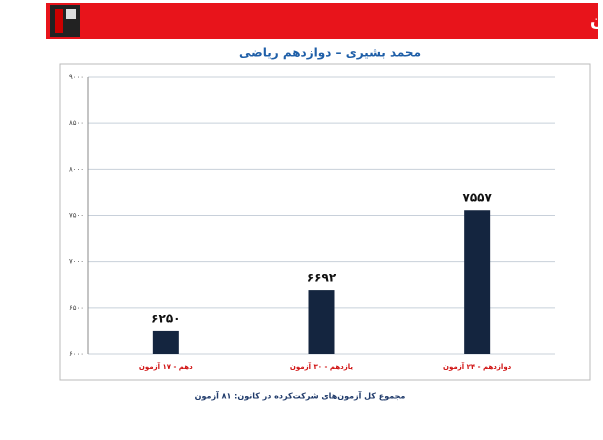  What do you see at coordinates (166, 366) in the screenshot?
I see `x-tick-label: دهم - ۱۷ آزمون` at bounding box center [166, 366].